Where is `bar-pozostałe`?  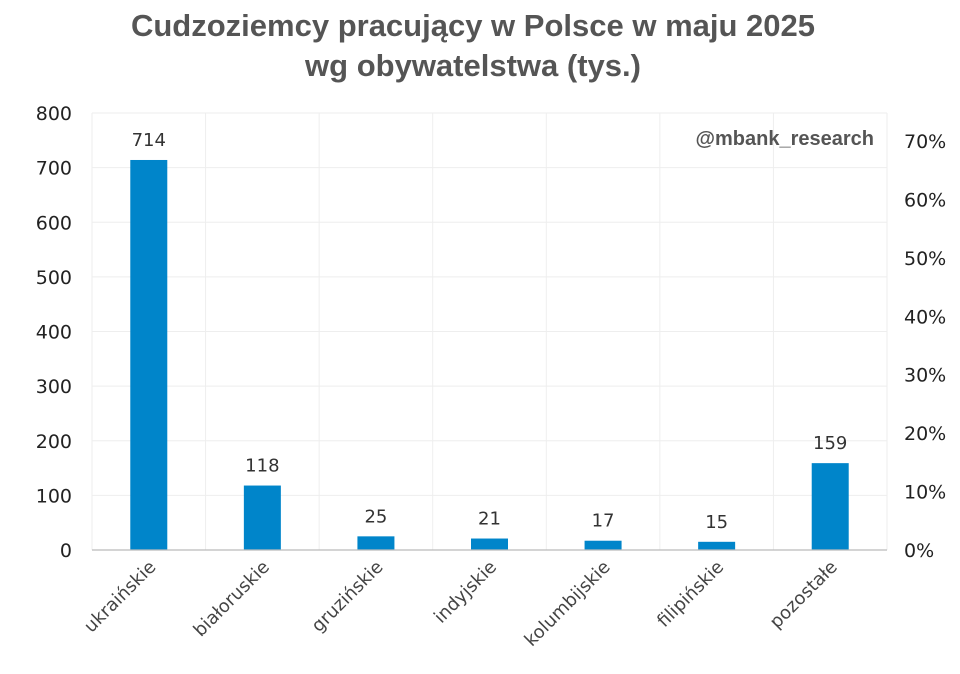
bar-pozostałe is located at coordinates (830, 506).